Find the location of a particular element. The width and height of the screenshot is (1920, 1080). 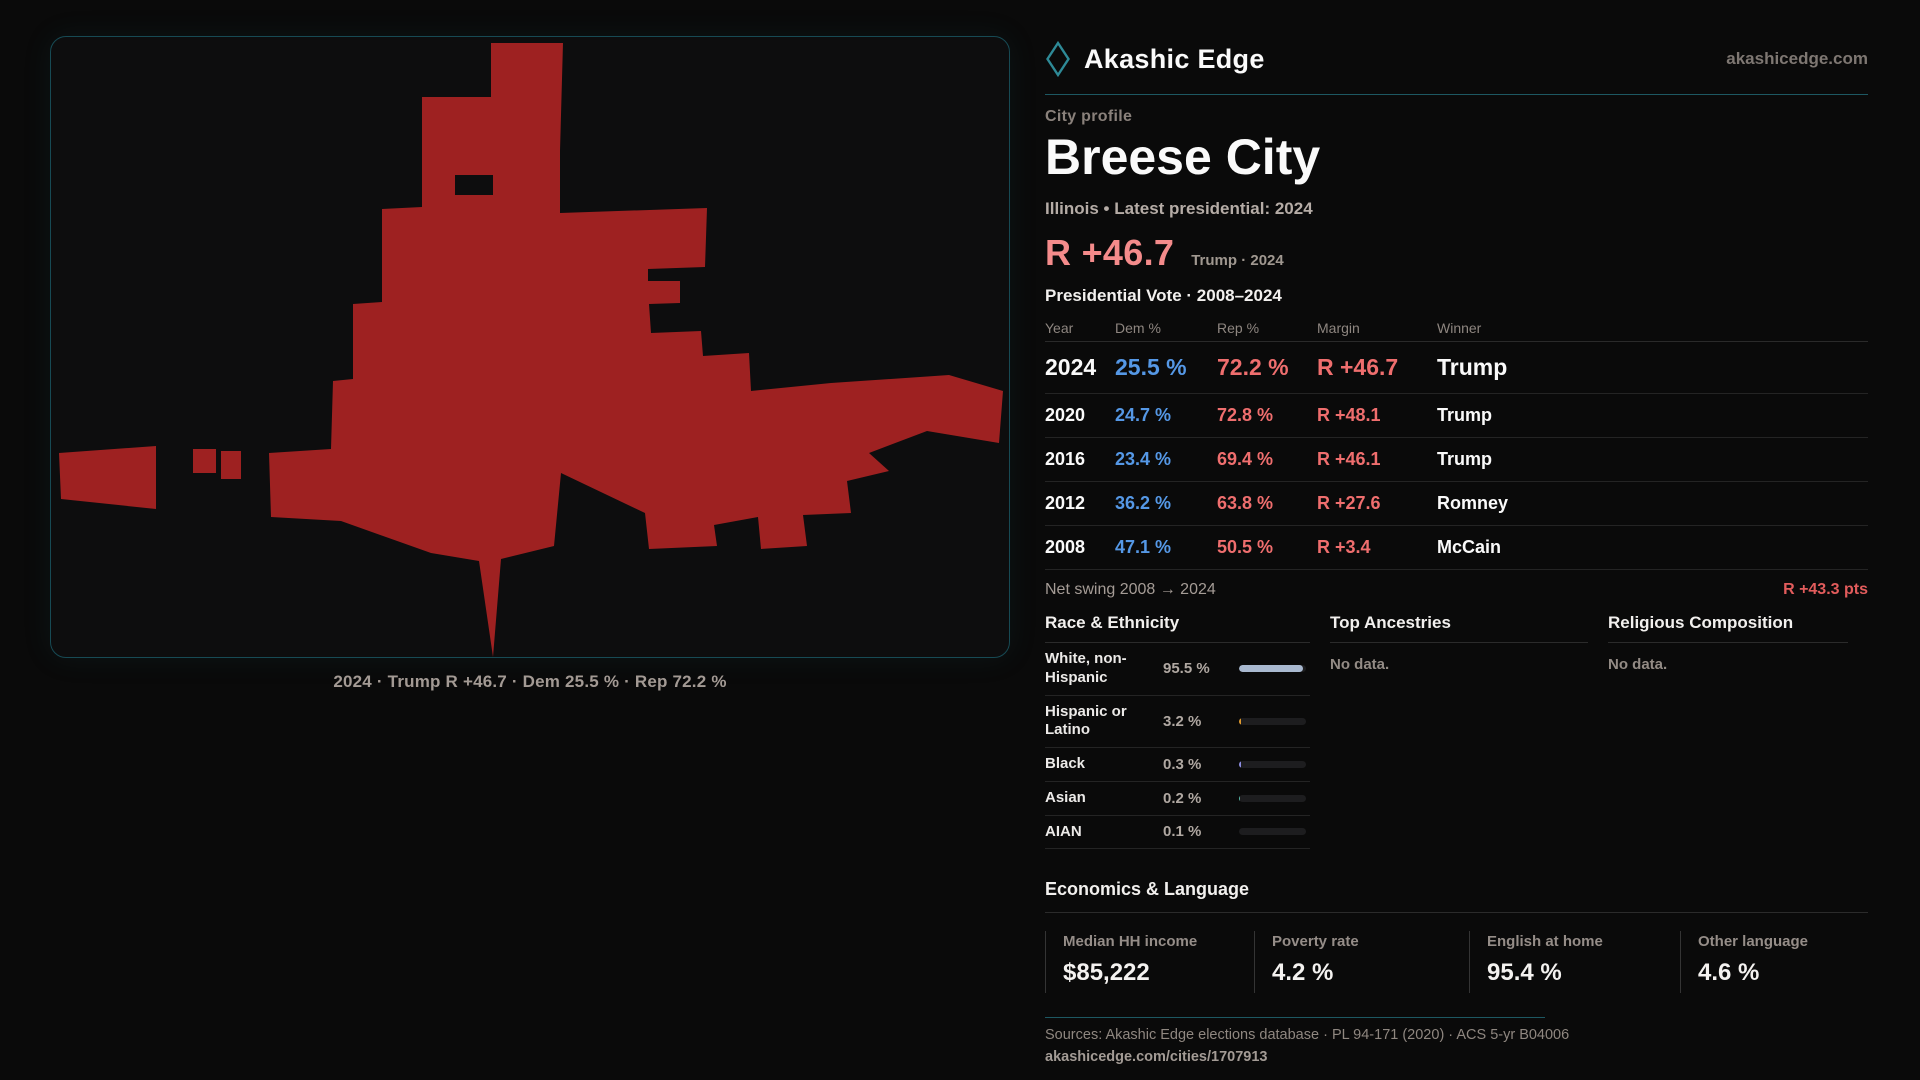

row-winner: McCain is located at coordinates (1469, 547).